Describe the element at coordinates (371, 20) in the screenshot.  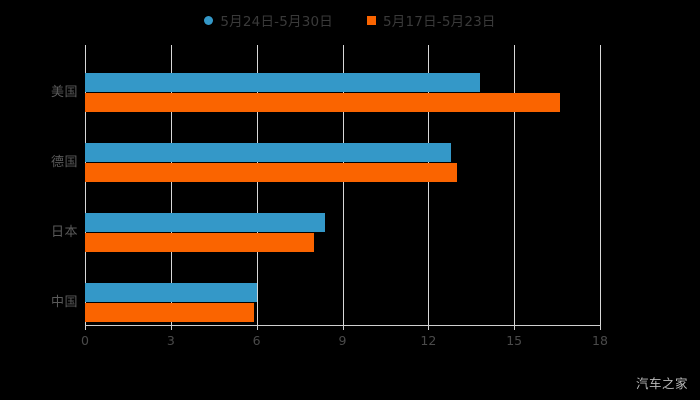
I see `square-marker-icon` at that location.